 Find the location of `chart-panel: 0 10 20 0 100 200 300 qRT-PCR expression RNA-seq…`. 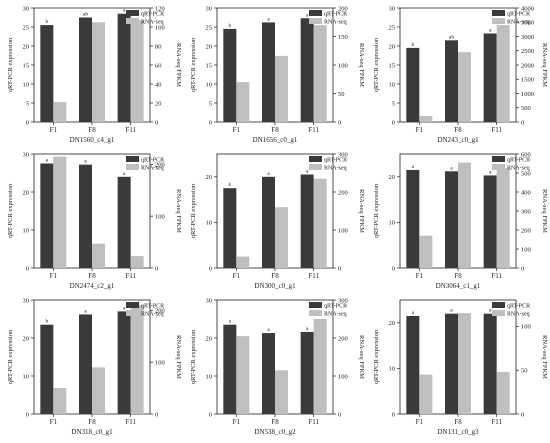

chart-panel: 0 10 20 0 100 200 300 qRT-PCR expression RNA-seq… is located at coordinates (274, 219).